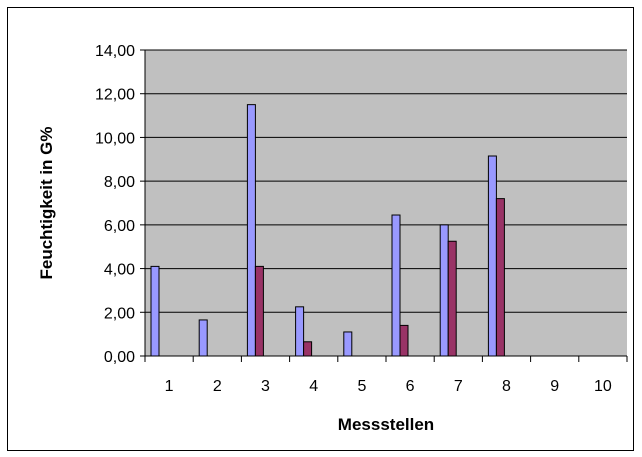 The height and width of the screenshot is (457, 642). What do you see at coordinates (361, 386) in the screenshot?
I see `x-tick-label: 5` at bounding box center [361, 386].